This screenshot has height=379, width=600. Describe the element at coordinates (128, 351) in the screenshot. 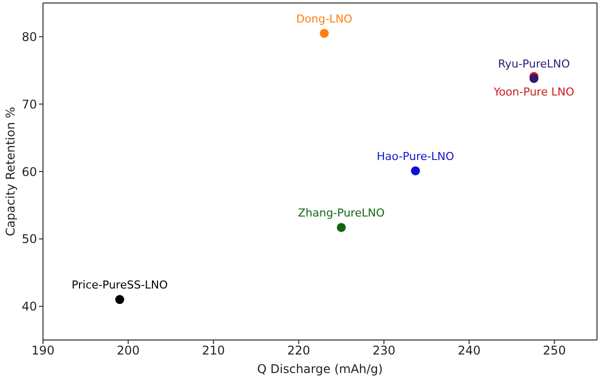

I see `x-tick-label: 200` at that location.